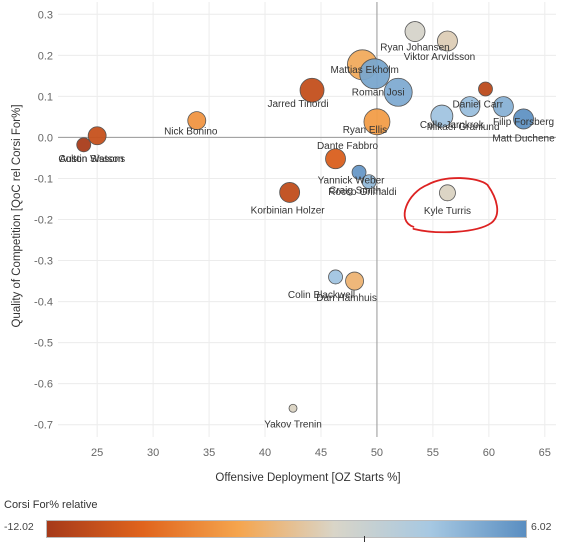 This screenshot has width=565, height=543. What do you see at coordinates (209, 453) in the screenshot?
I see `x-tick-label: 35` at bounding box center [209, 453].